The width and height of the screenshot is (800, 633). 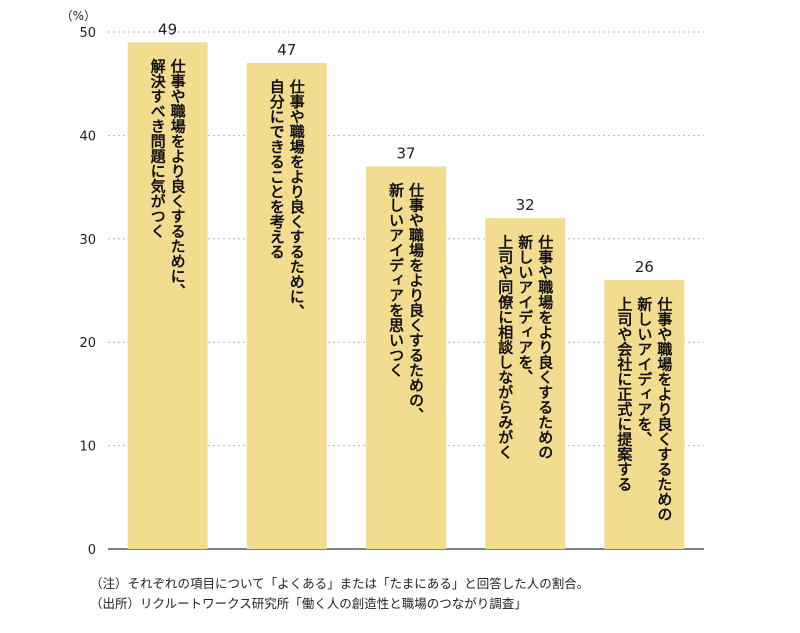 I want to click on category-label: 新しいアイディアを思いつく, so click(x=396, y=280).